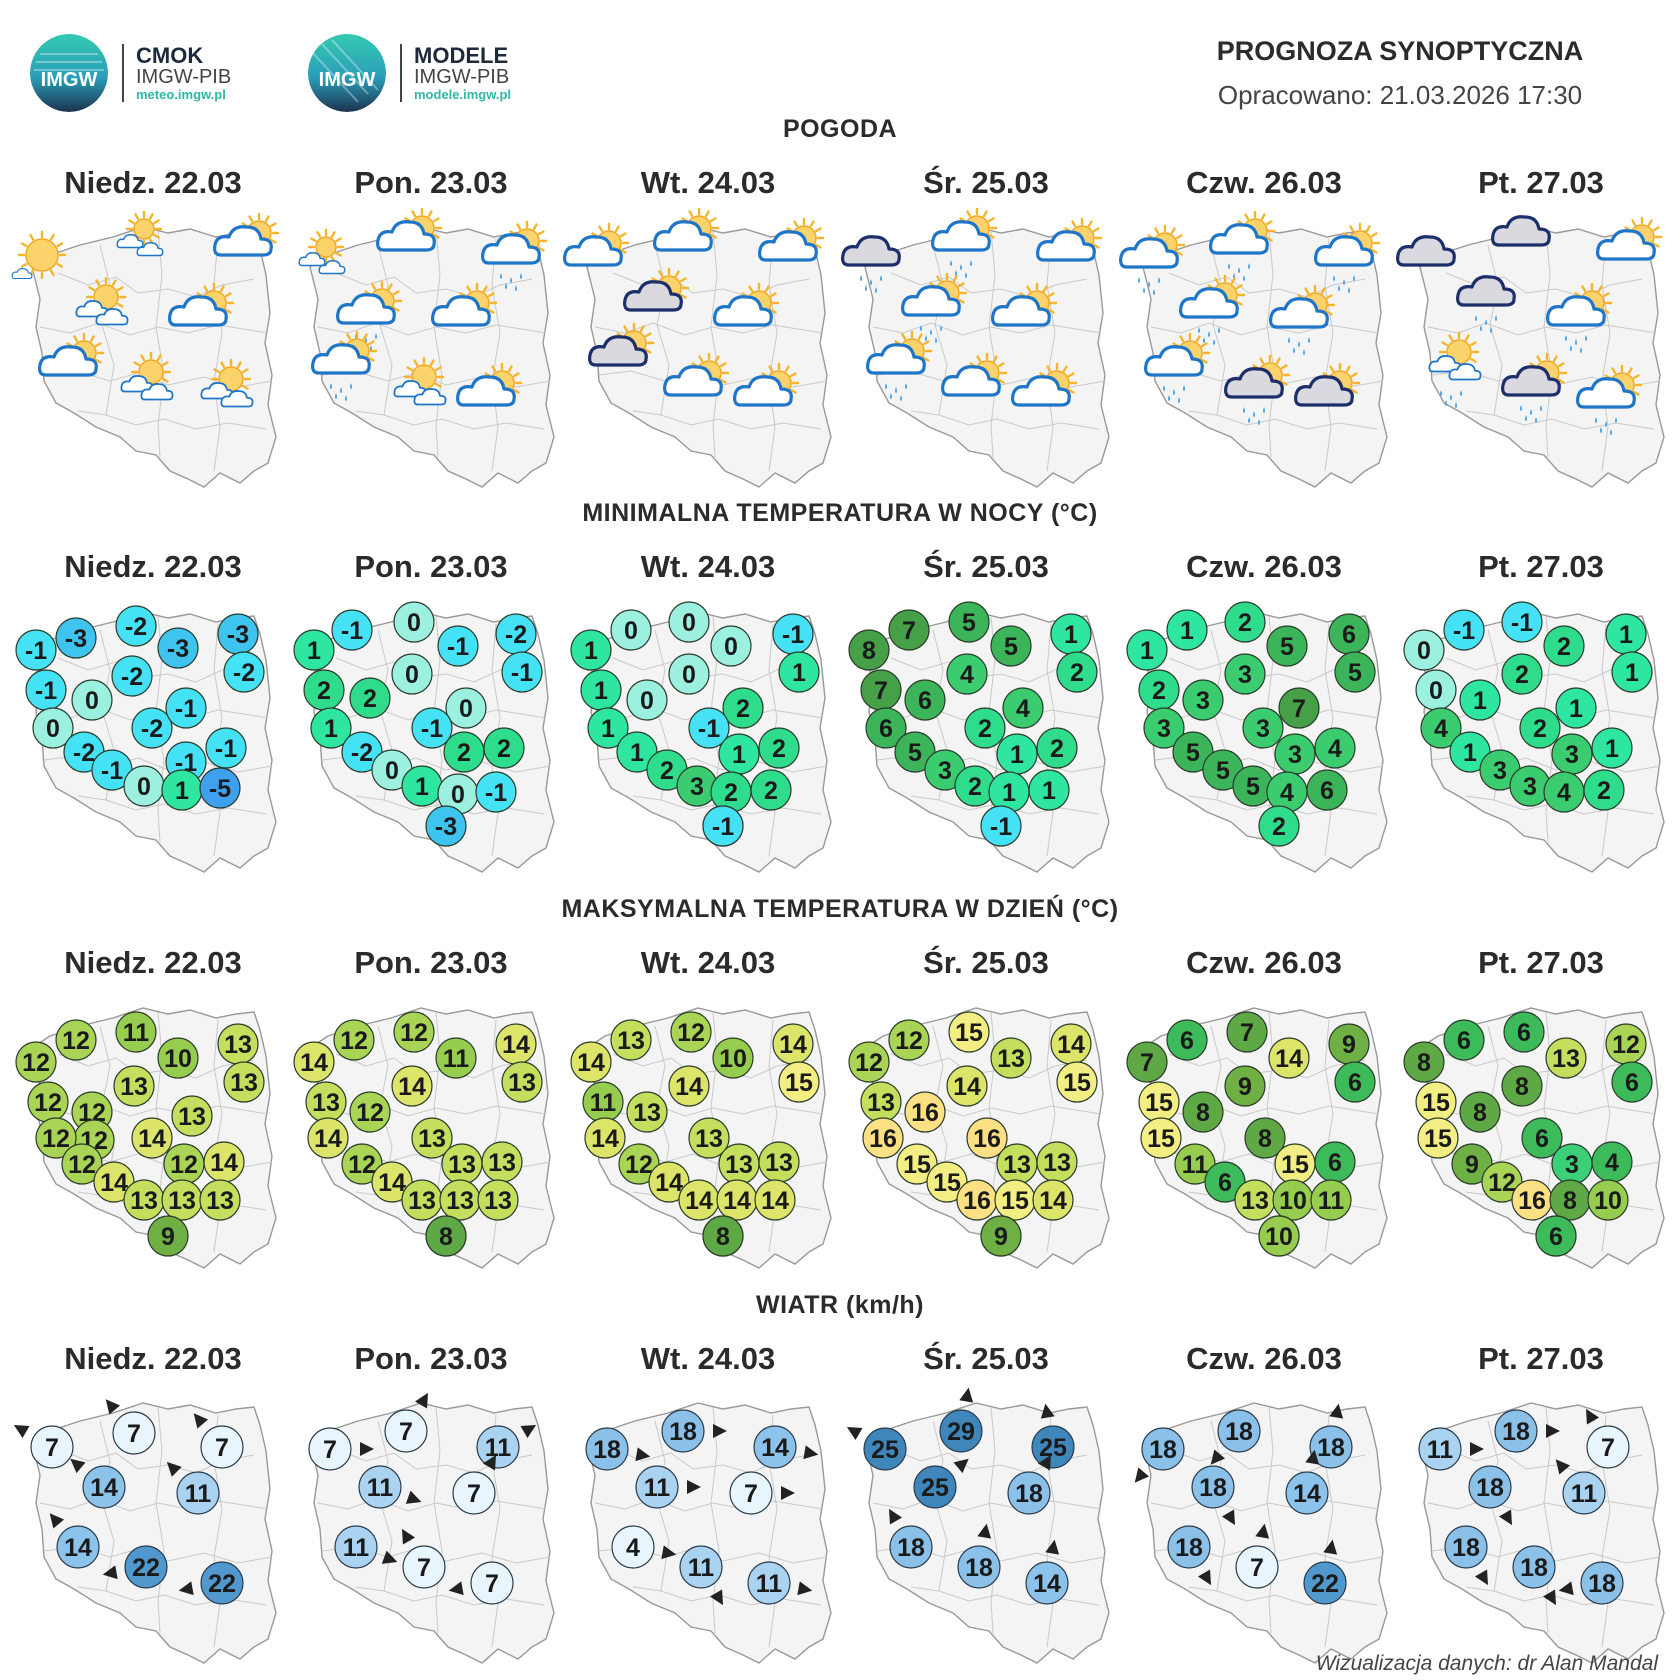 This screenshot has height=1680, width=1680. Describe the element at coordinates (130, 73) in the screenshot. I see `logo-cmok: IMGW CMOK IMGW-PIB meteo.imgw.pl` at that location.